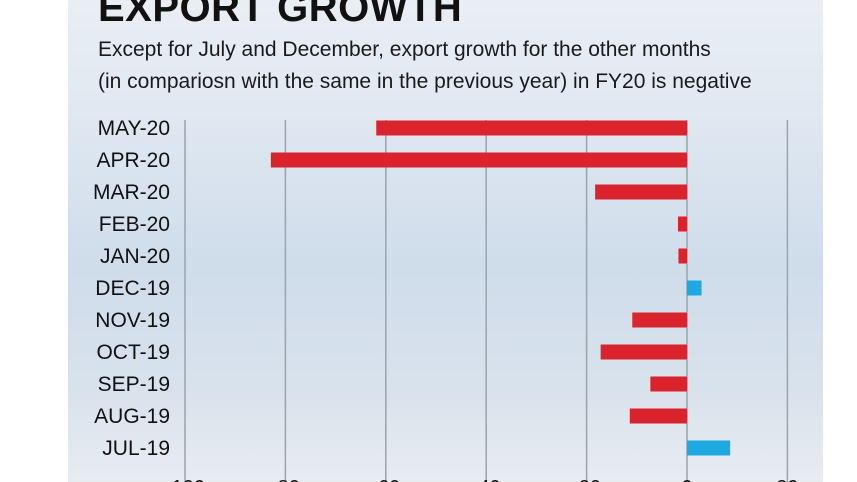 The width and height of the screenshot is (857, 482). I want to click on category-label: NOV-19, so click(132, 320).